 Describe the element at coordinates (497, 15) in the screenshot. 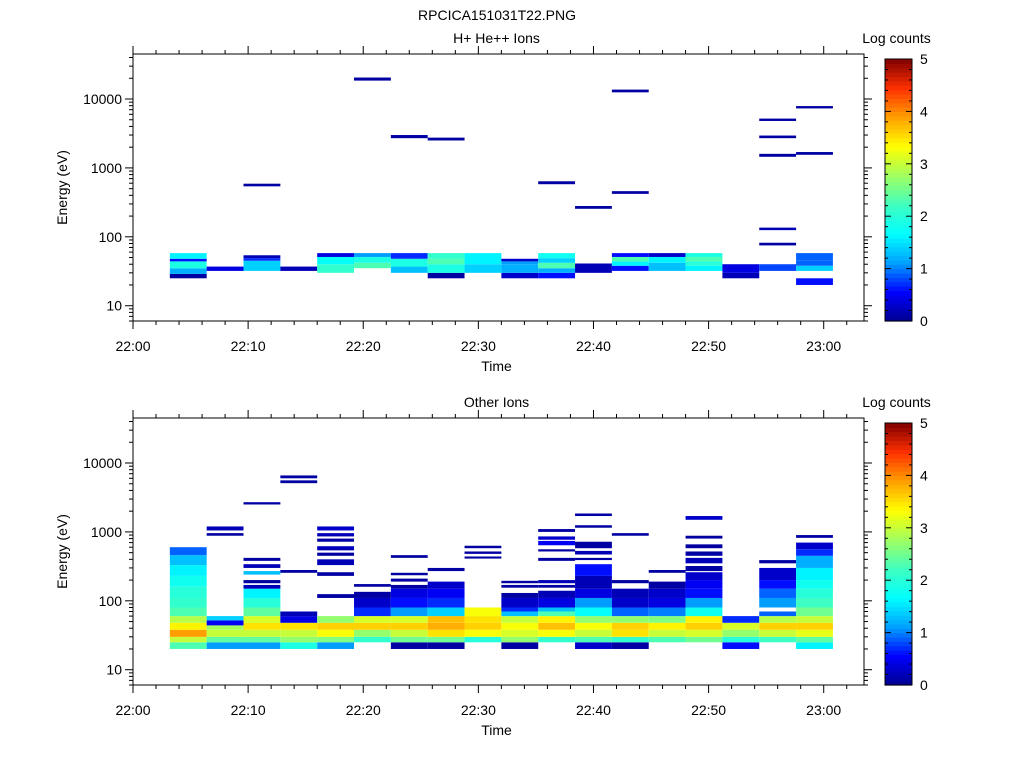

I see `figure-title: RPCICA151031T22.PNG` at that location.